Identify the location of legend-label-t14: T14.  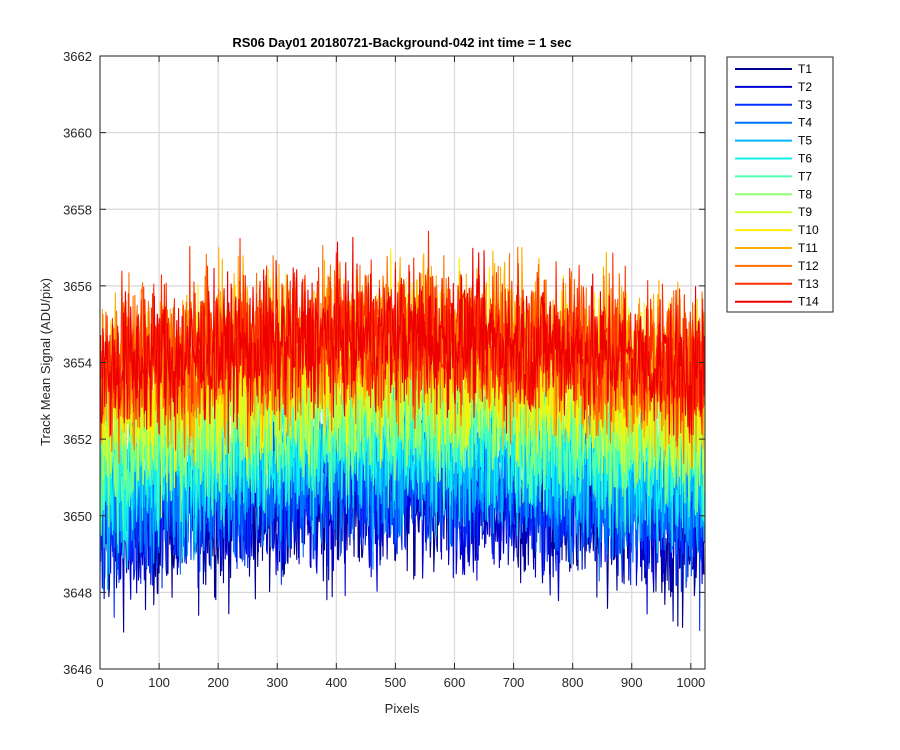
(808, 302).